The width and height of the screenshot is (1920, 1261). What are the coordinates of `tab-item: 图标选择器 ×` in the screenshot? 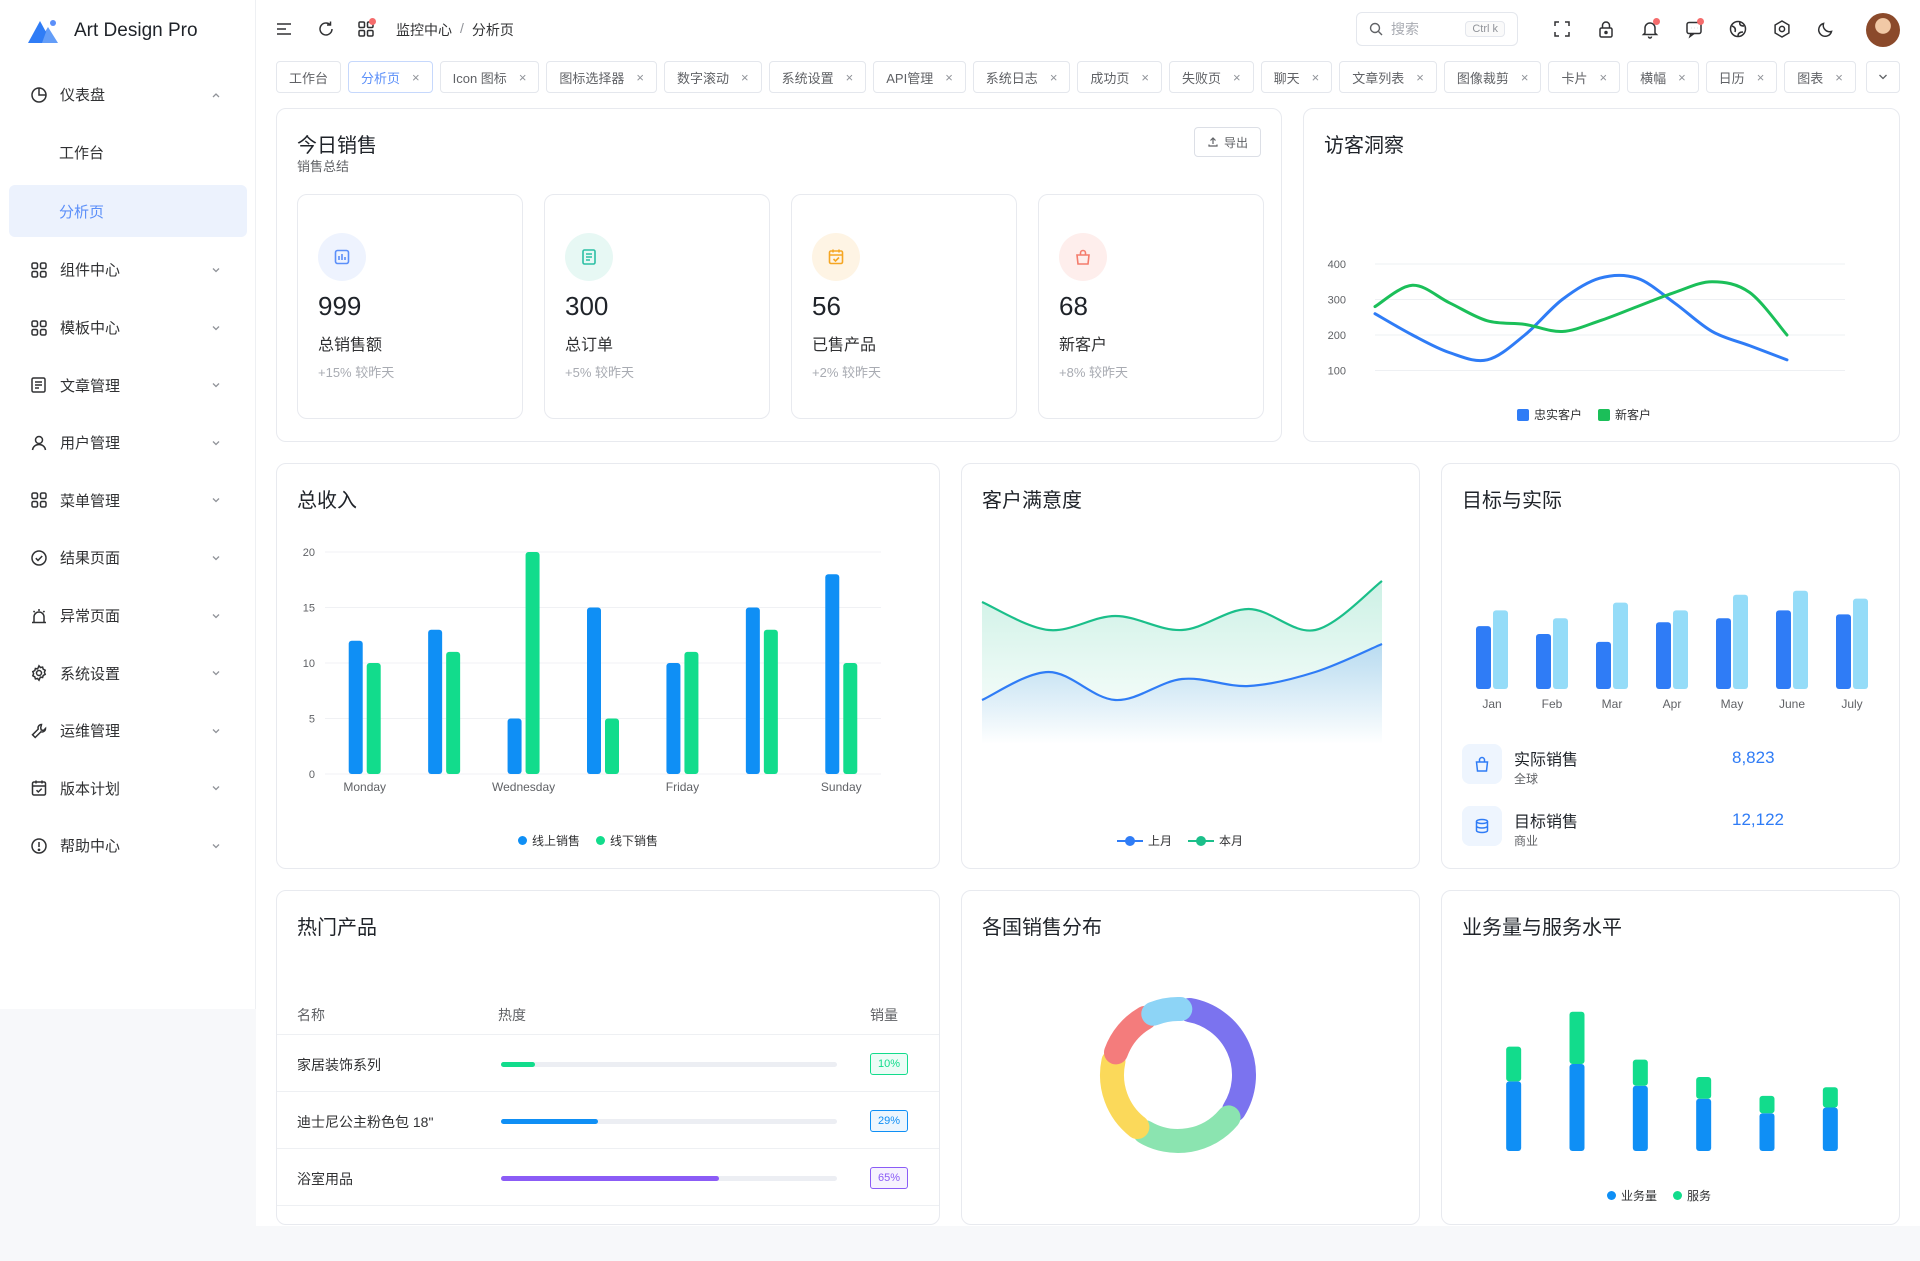 It's located at (602, 77).